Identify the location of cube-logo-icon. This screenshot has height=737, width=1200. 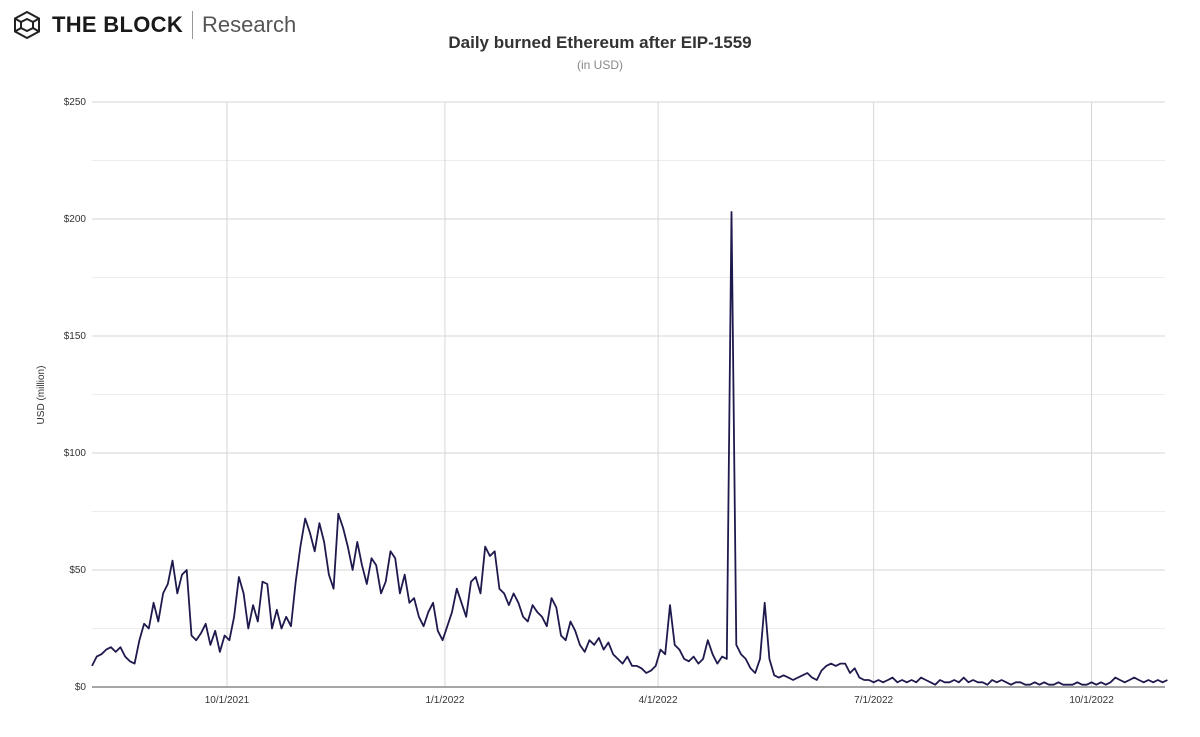
(27, 25).